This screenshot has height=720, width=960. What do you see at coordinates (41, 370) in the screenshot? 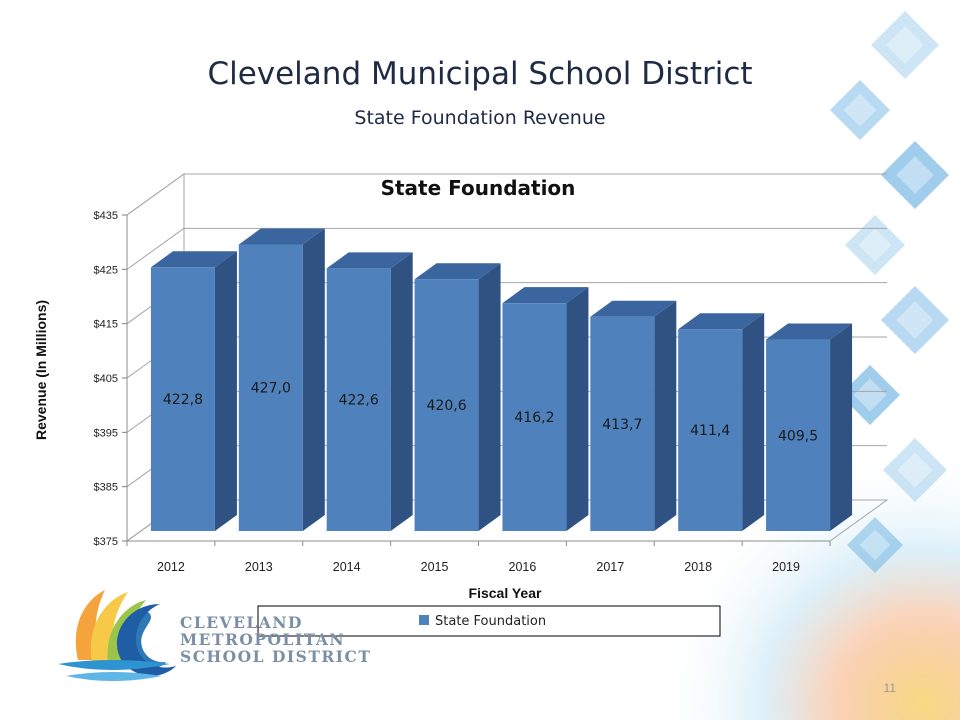
I see `y-axis-title: Revenue (In Millions)` at bounding box center [41, 370].